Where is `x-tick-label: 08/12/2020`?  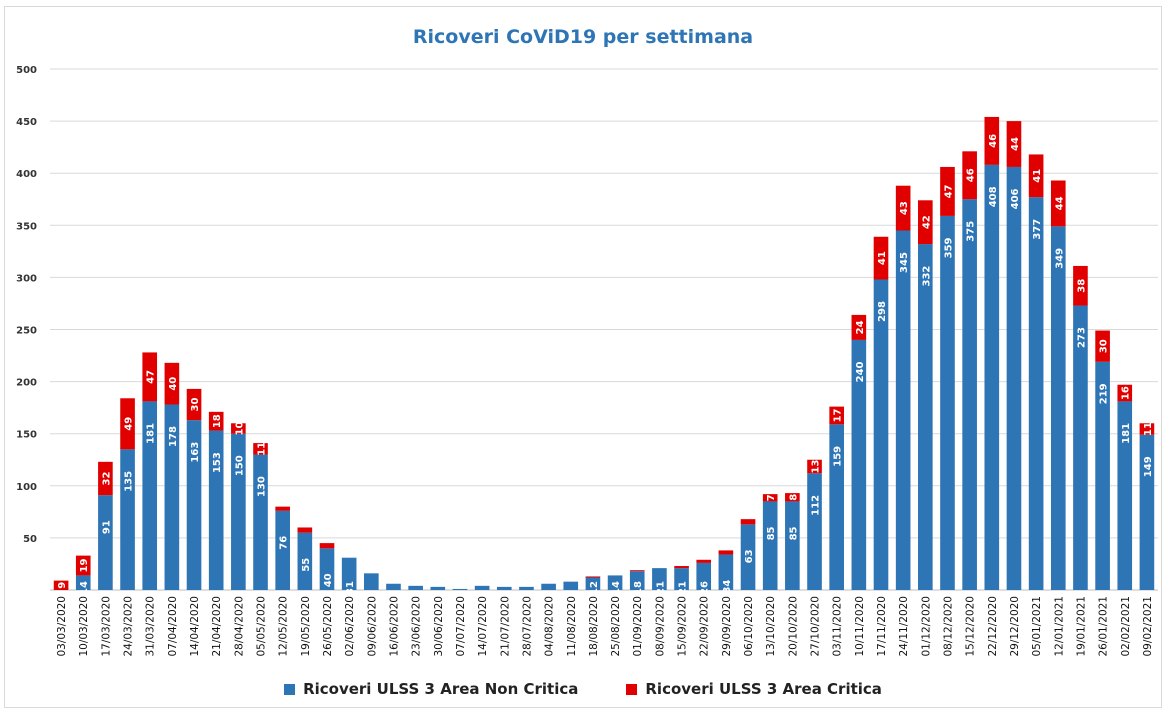
x-tick-label: 08/12/2020 is located at coordinates (948, 626).